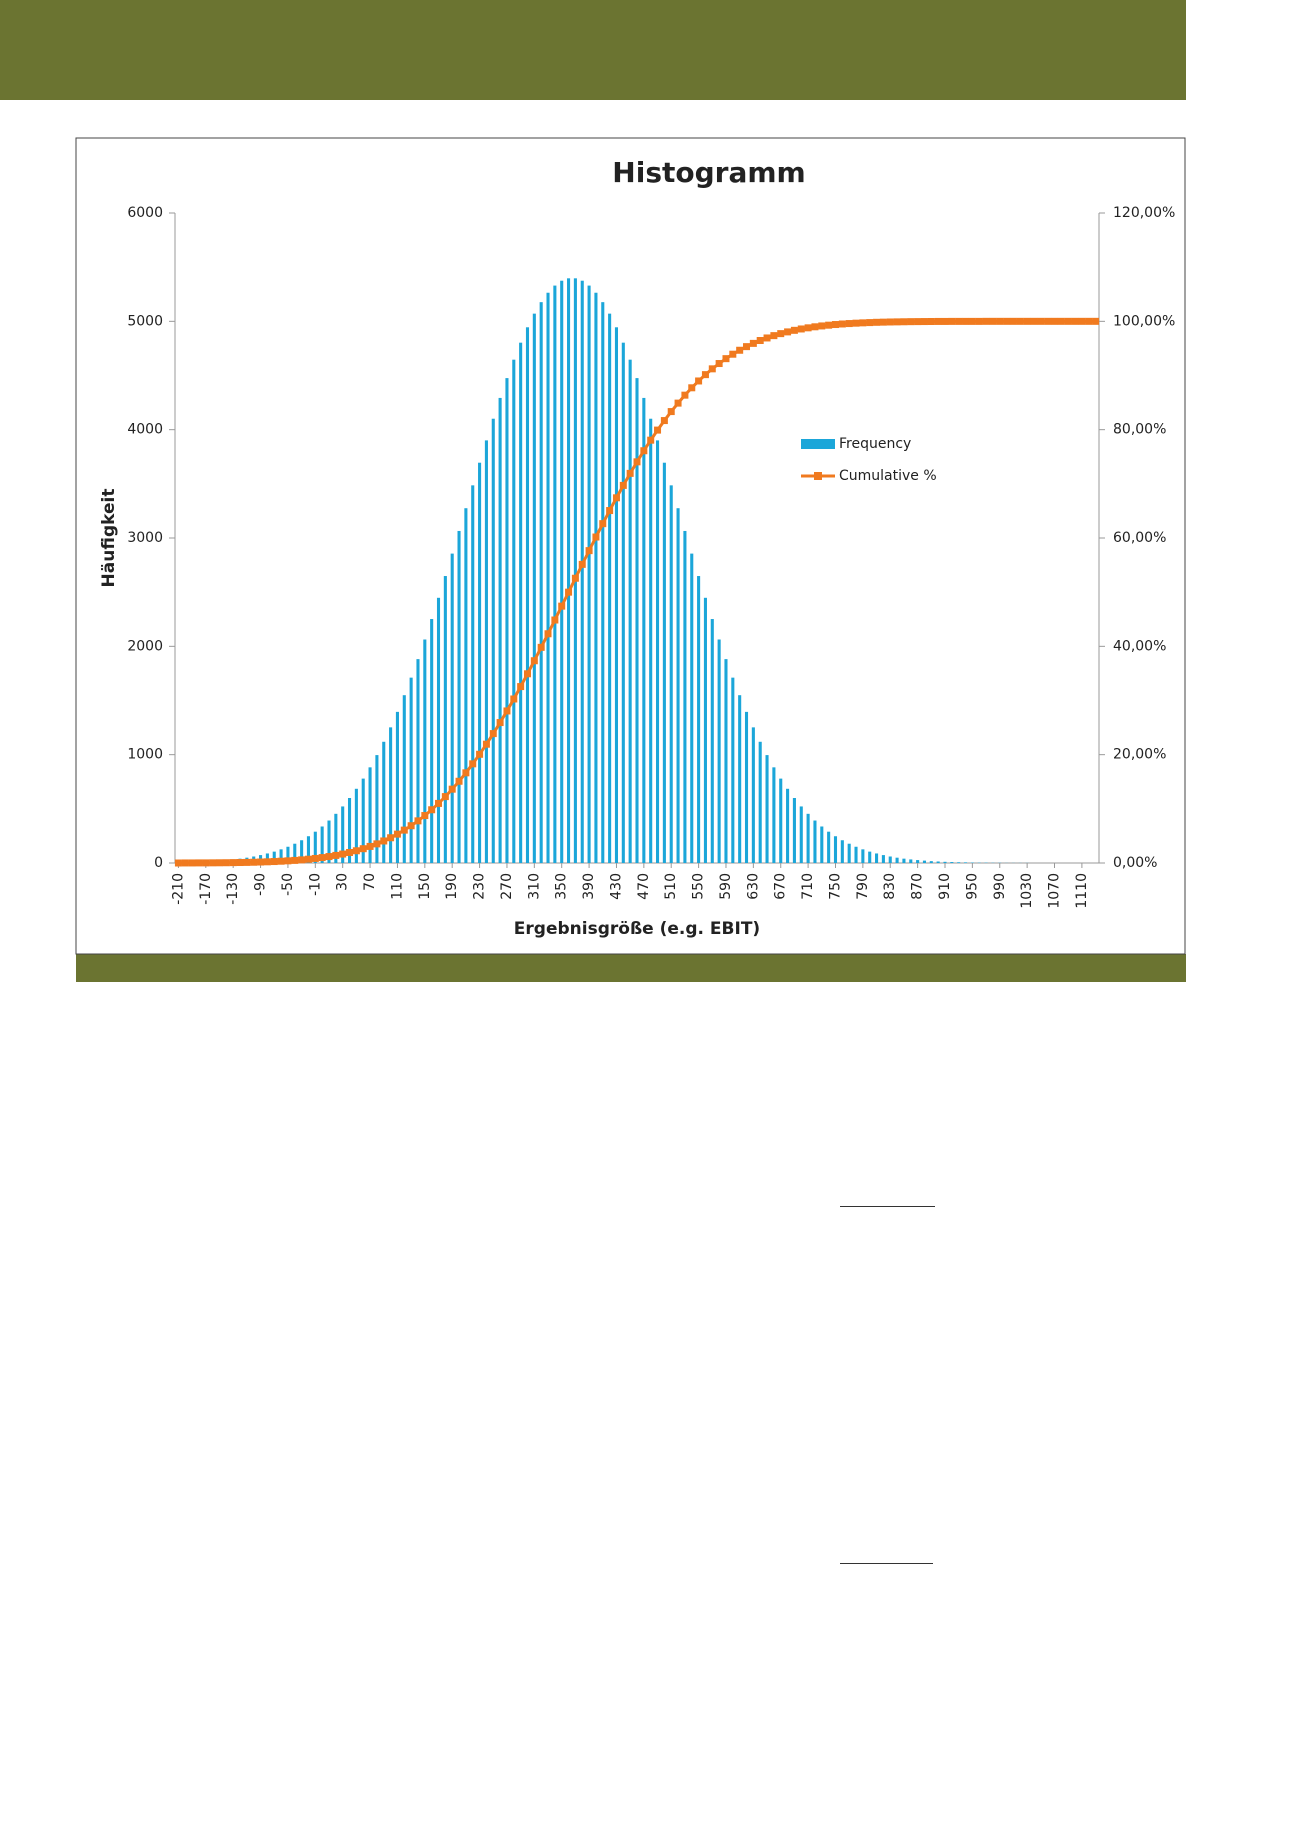 This screenshot has height=1839, width=1300. What do you see at coordinates (452, 886) in the screenshot?
I see `x-tick-label: 190` at bounding box center [452, 886].